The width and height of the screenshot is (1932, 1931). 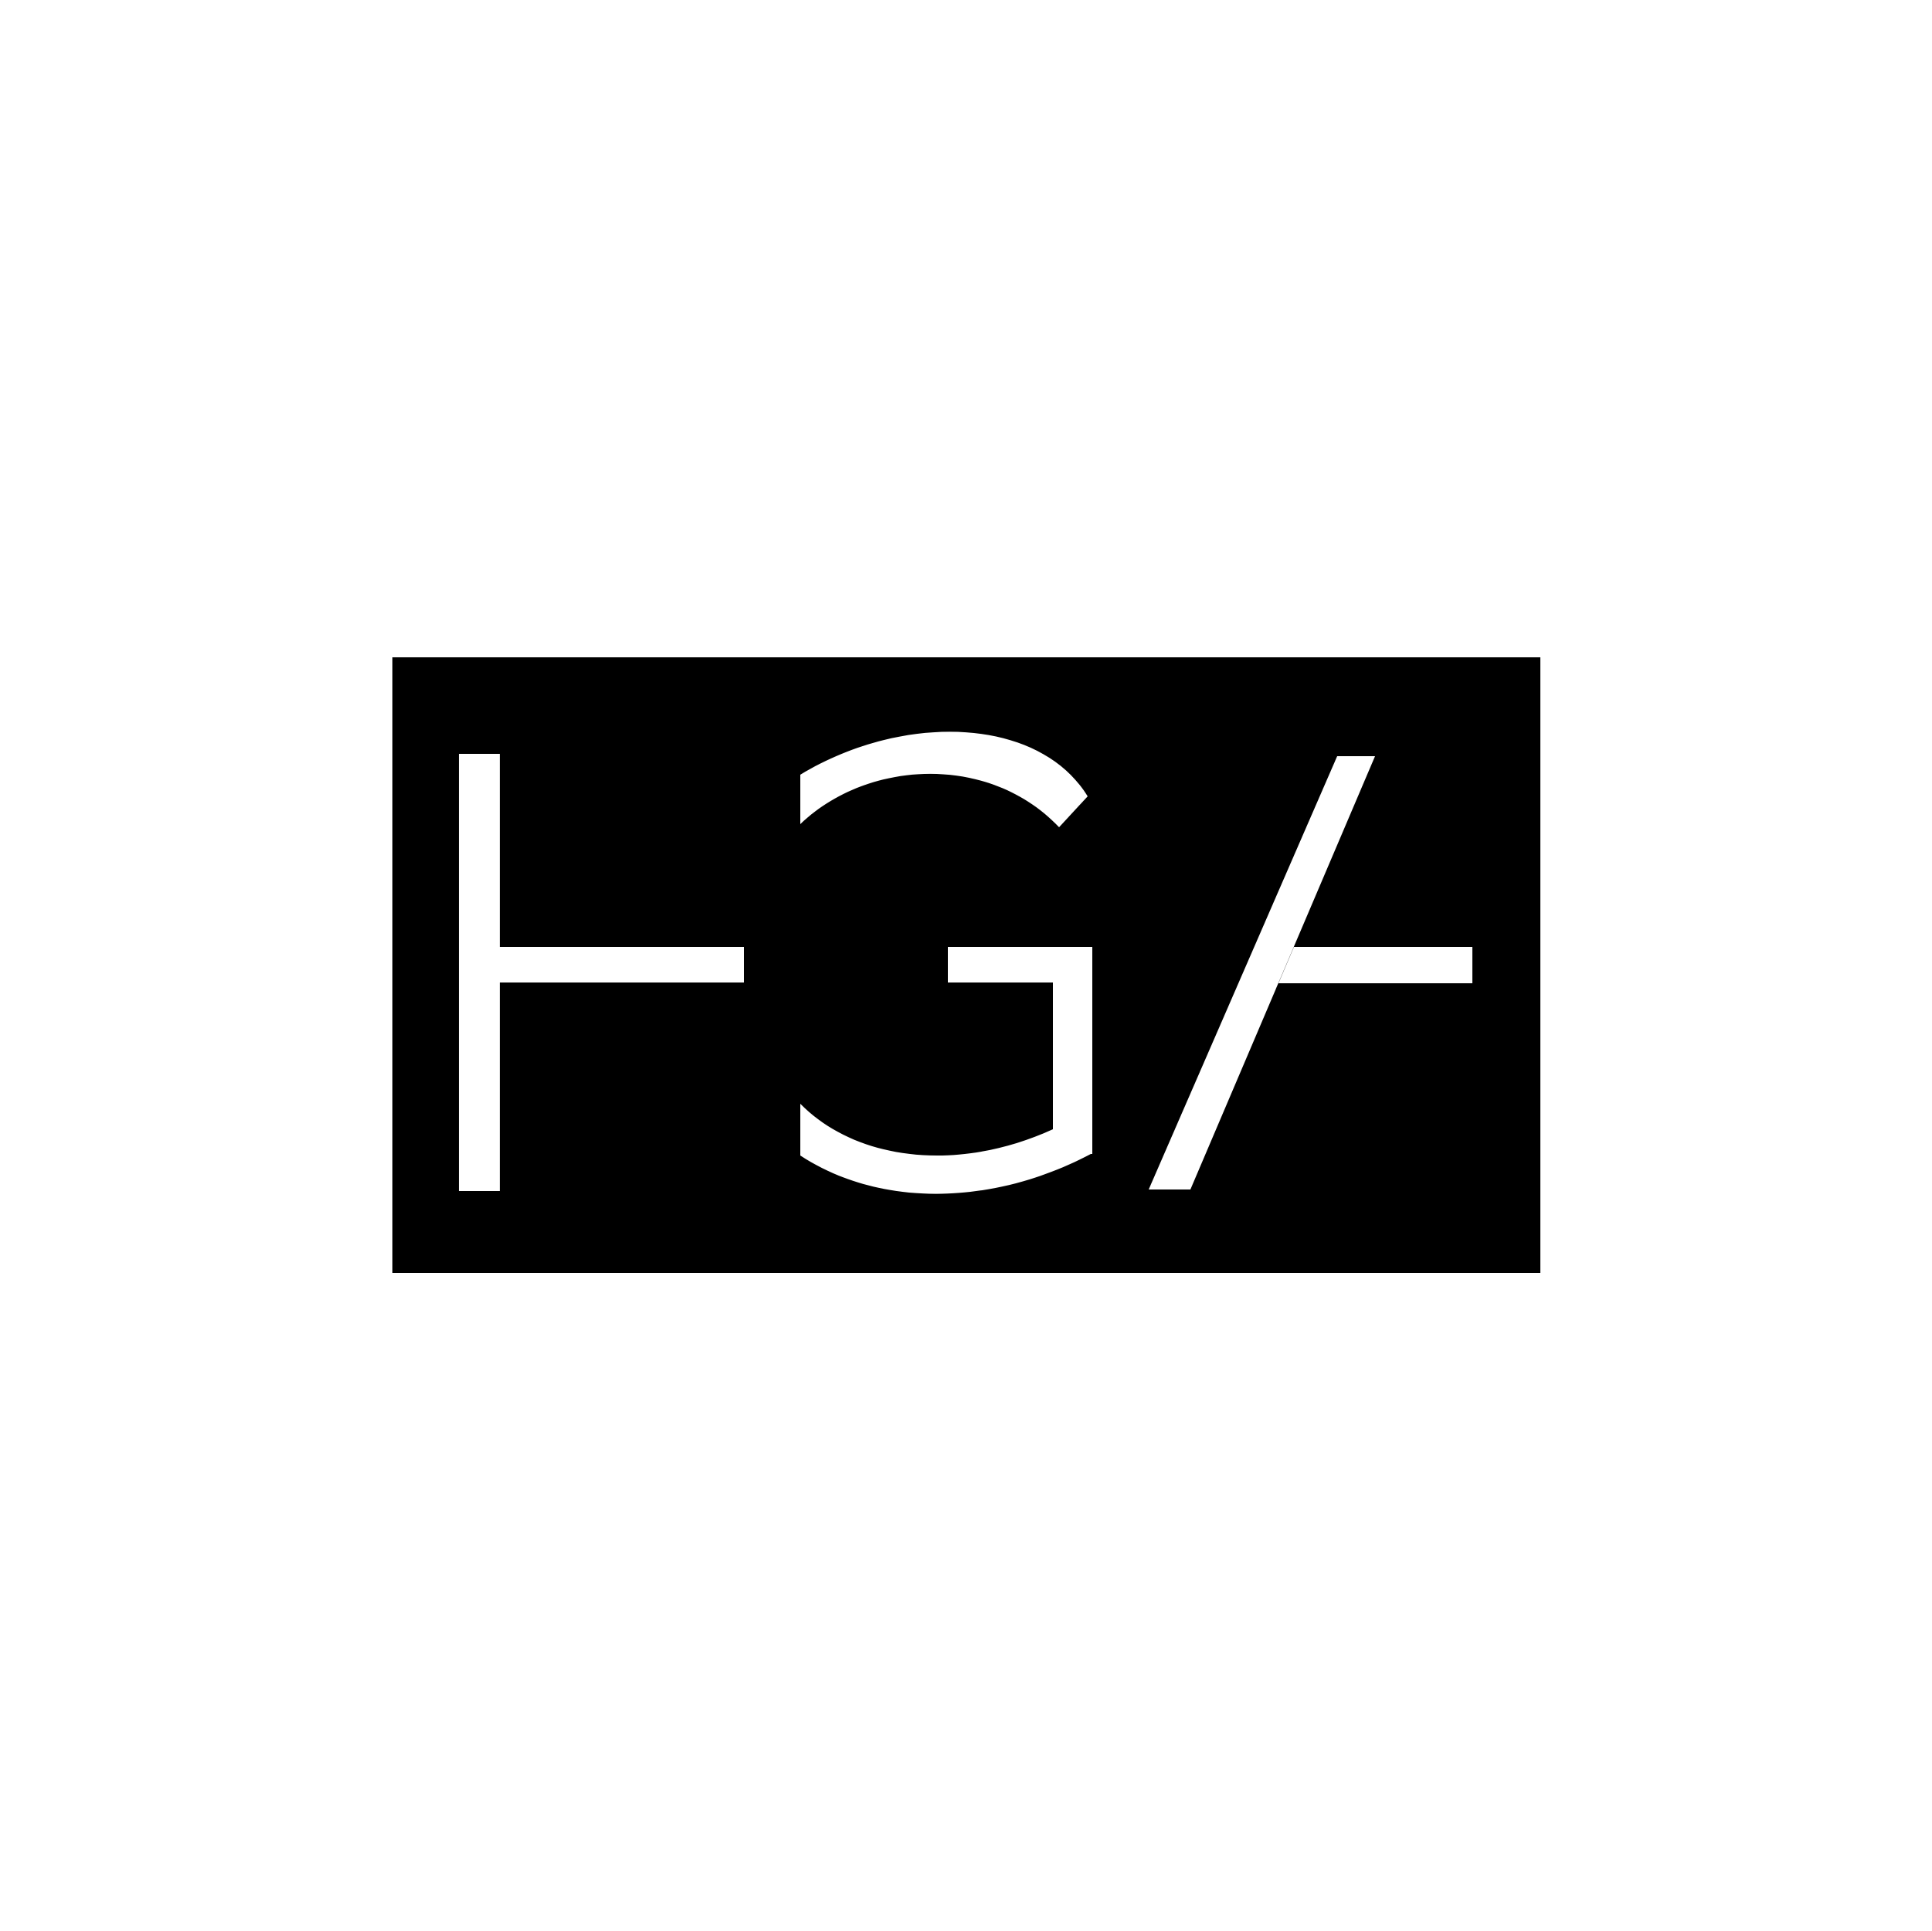 I want to click on letter-h-crossbar, so click(x=622, y=964).